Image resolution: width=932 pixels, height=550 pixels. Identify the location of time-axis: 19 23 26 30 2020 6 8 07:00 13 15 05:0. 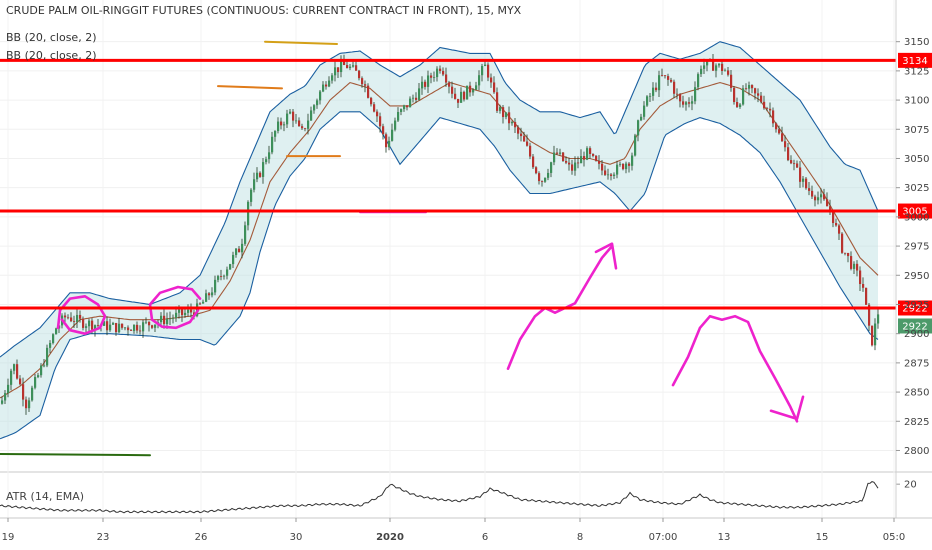
(466, 530).